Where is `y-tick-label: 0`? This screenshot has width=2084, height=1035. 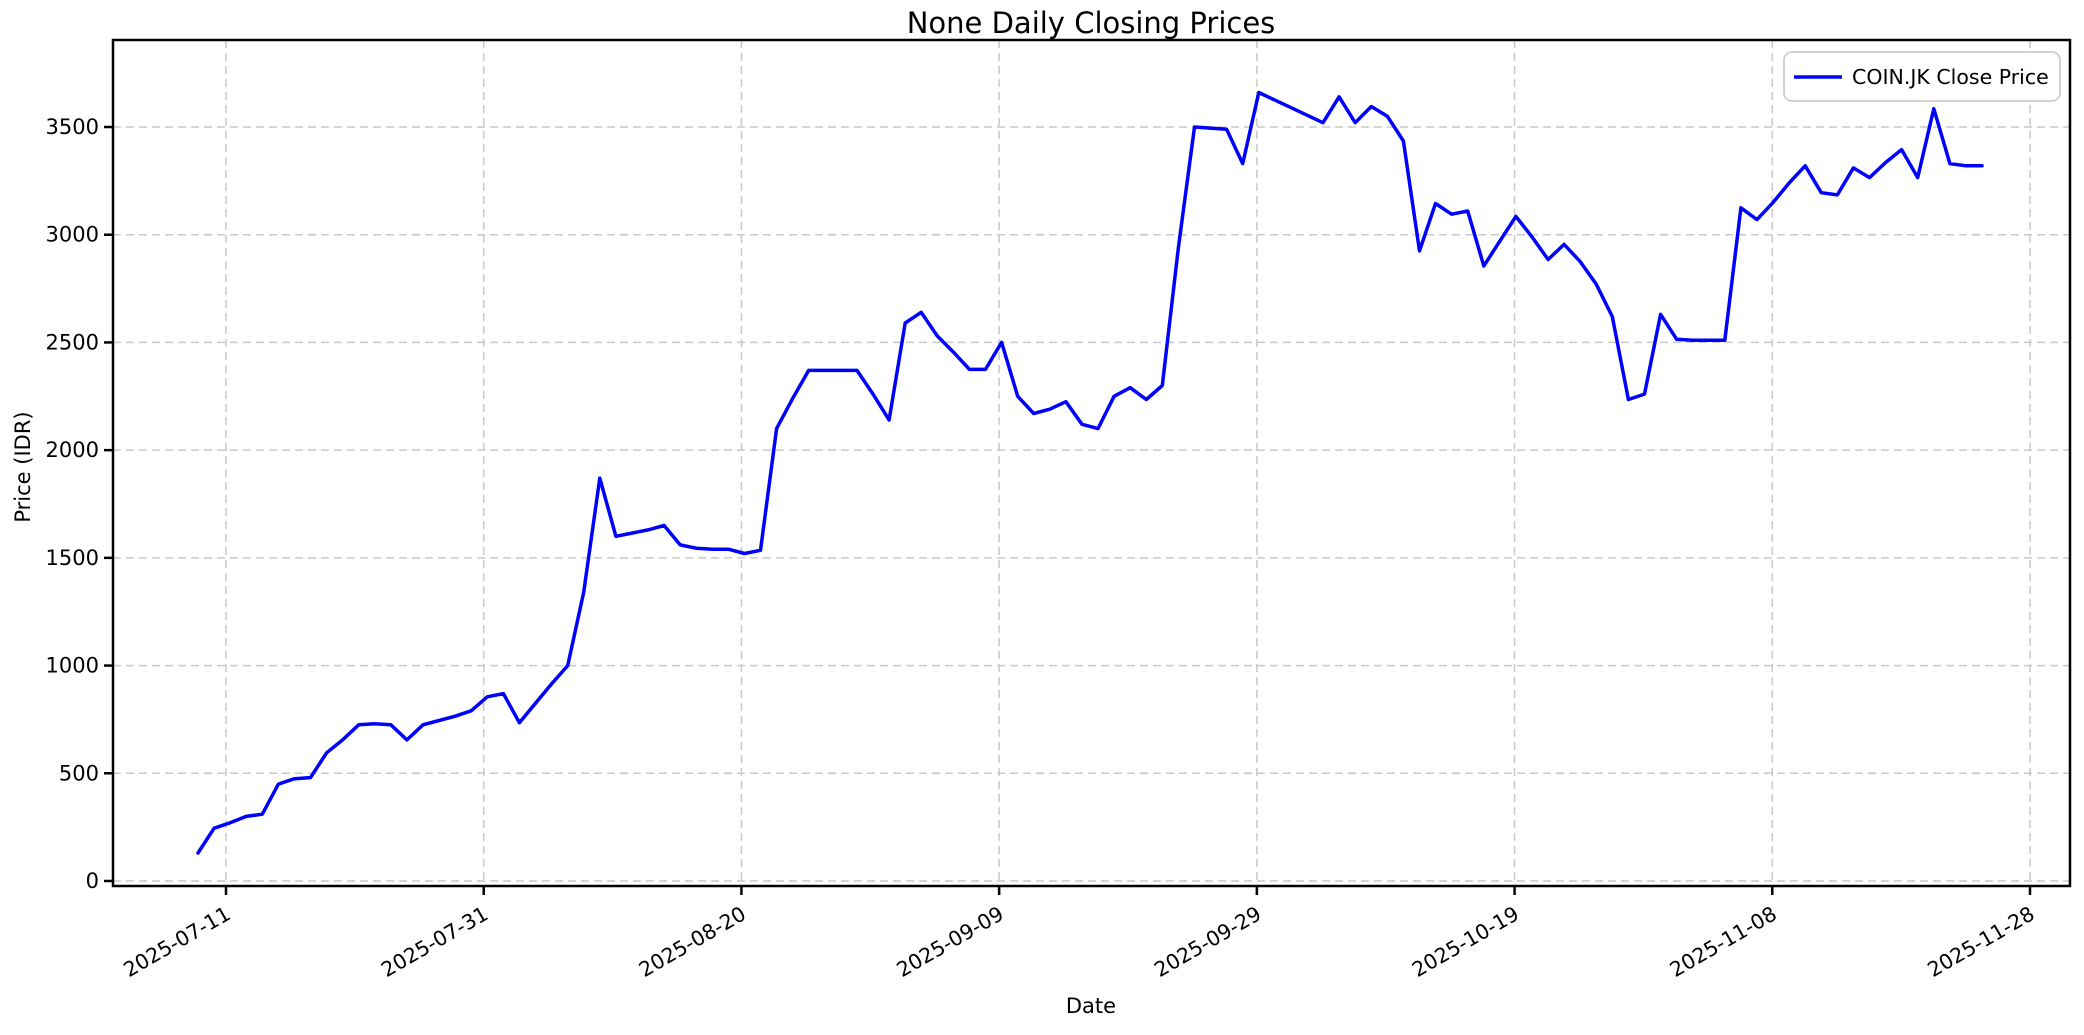
y-tick-label: 0 is located at coordinates (92, 881).